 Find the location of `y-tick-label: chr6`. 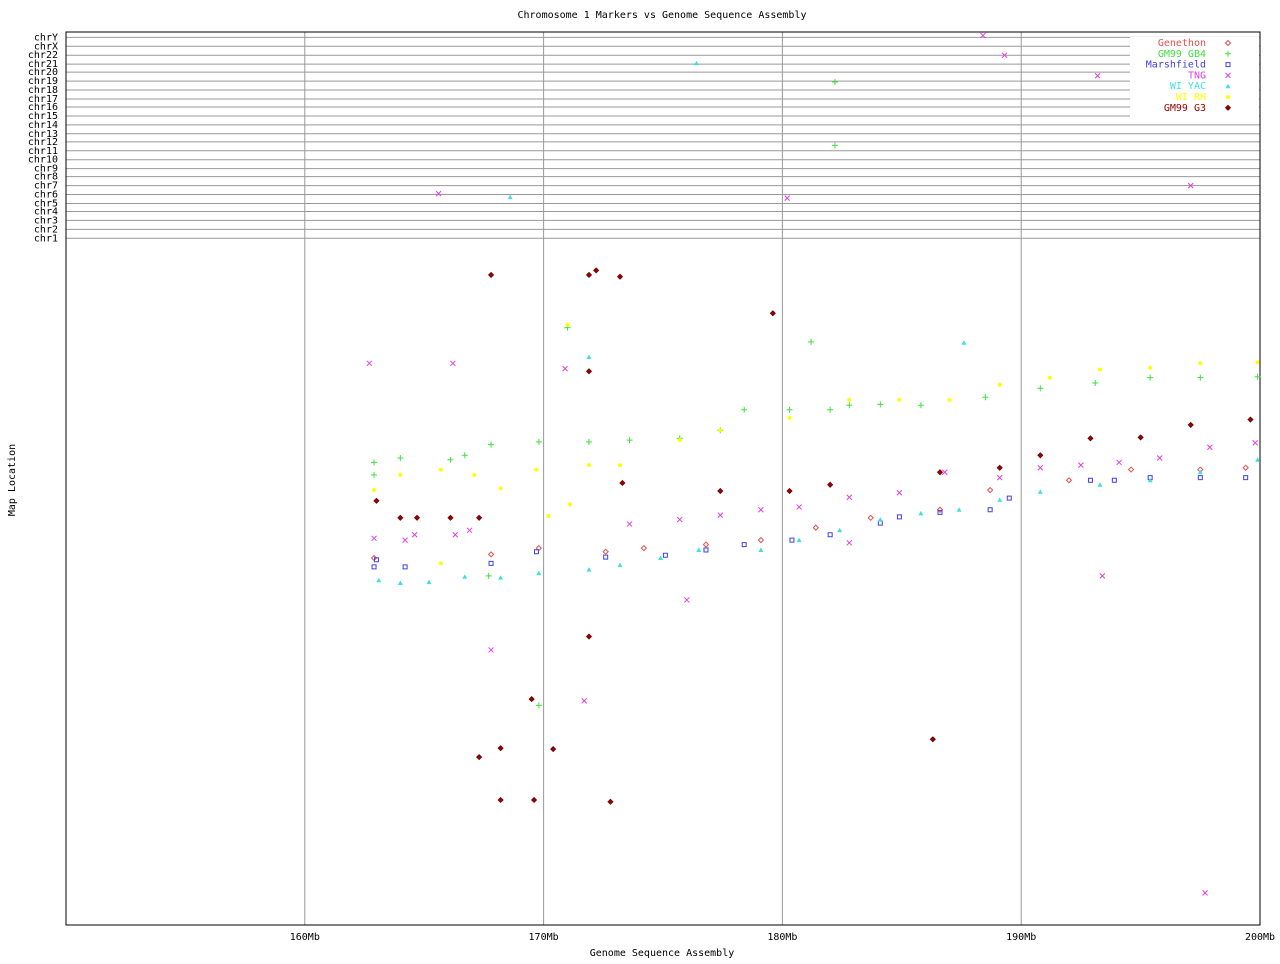

y-tick-label: chr6 is located at coordinates (46, 195).